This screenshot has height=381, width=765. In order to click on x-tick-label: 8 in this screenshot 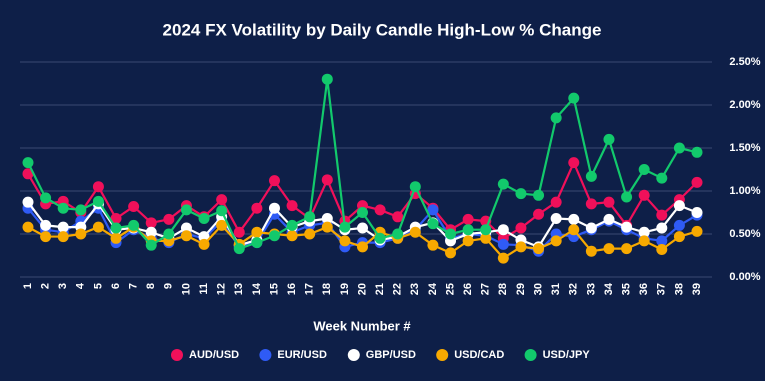, I will do `click(151, 286)`.